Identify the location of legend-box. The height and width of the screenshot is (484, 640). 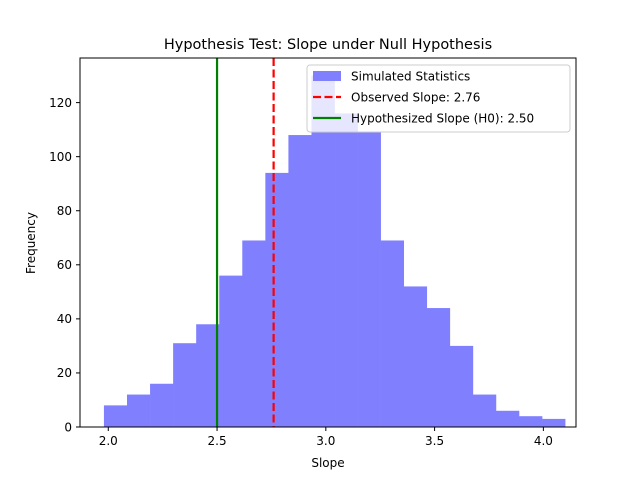
(438, 98).